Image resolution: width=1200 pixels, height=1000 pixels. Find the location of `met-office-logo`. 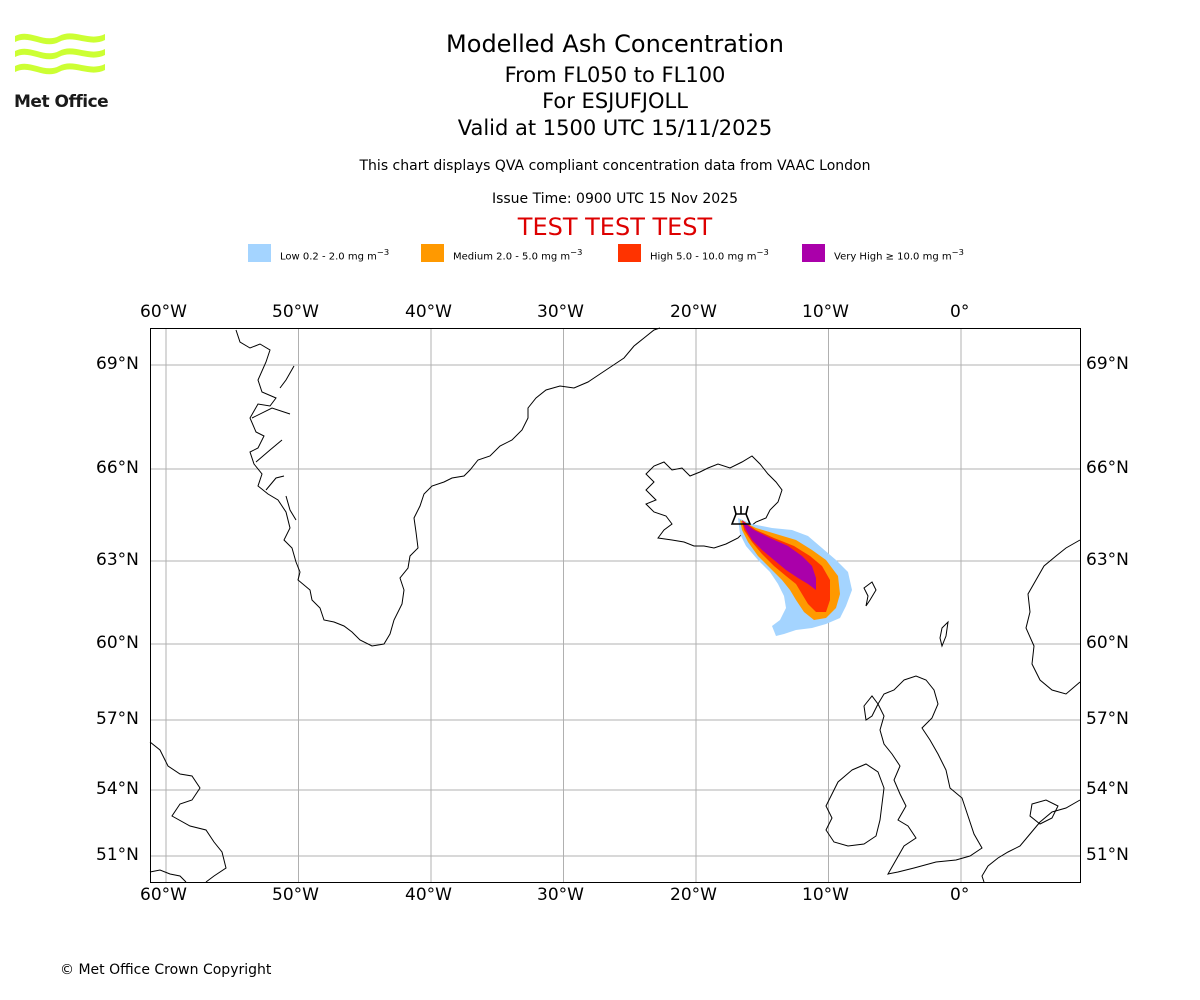

met-office-logo is located at coordinates (61, 70).